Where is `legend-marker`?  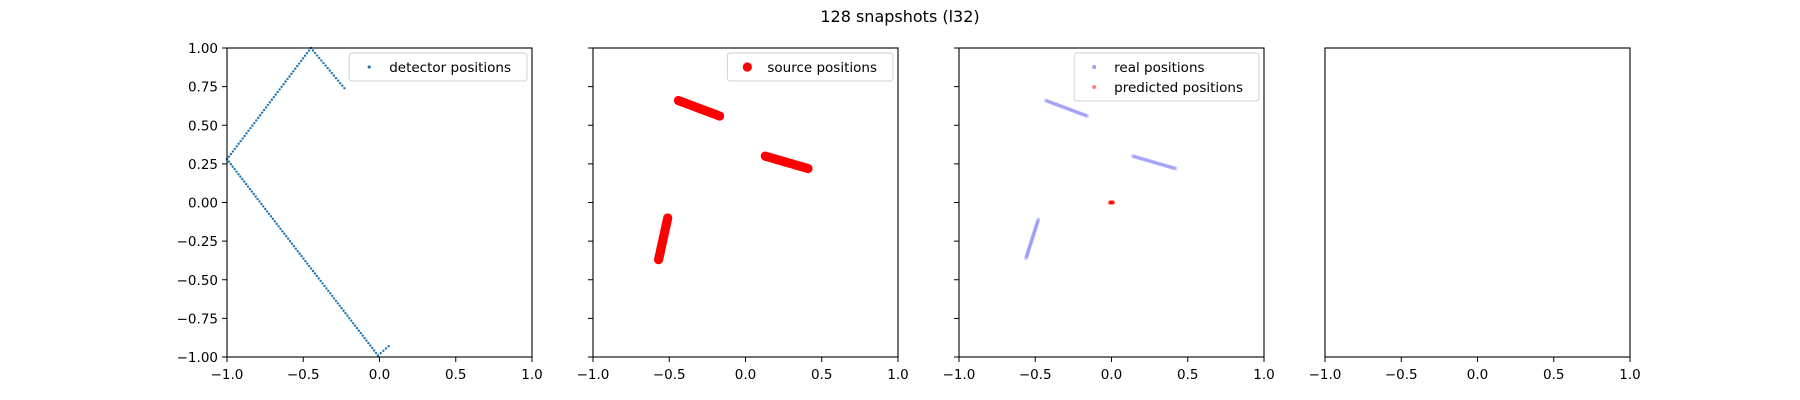
legend-marker is located at coordinates (369, 67).